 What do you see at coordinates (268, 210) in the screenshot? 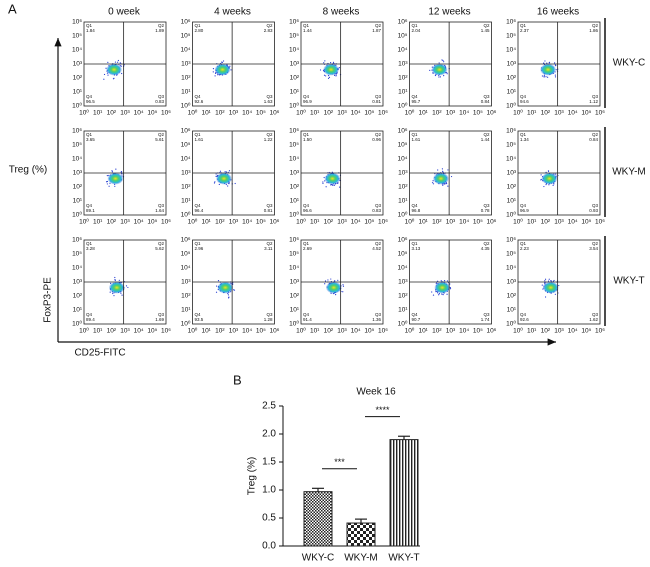
I see `quadrant-value: 0.81` at bounding box center [268, 210].